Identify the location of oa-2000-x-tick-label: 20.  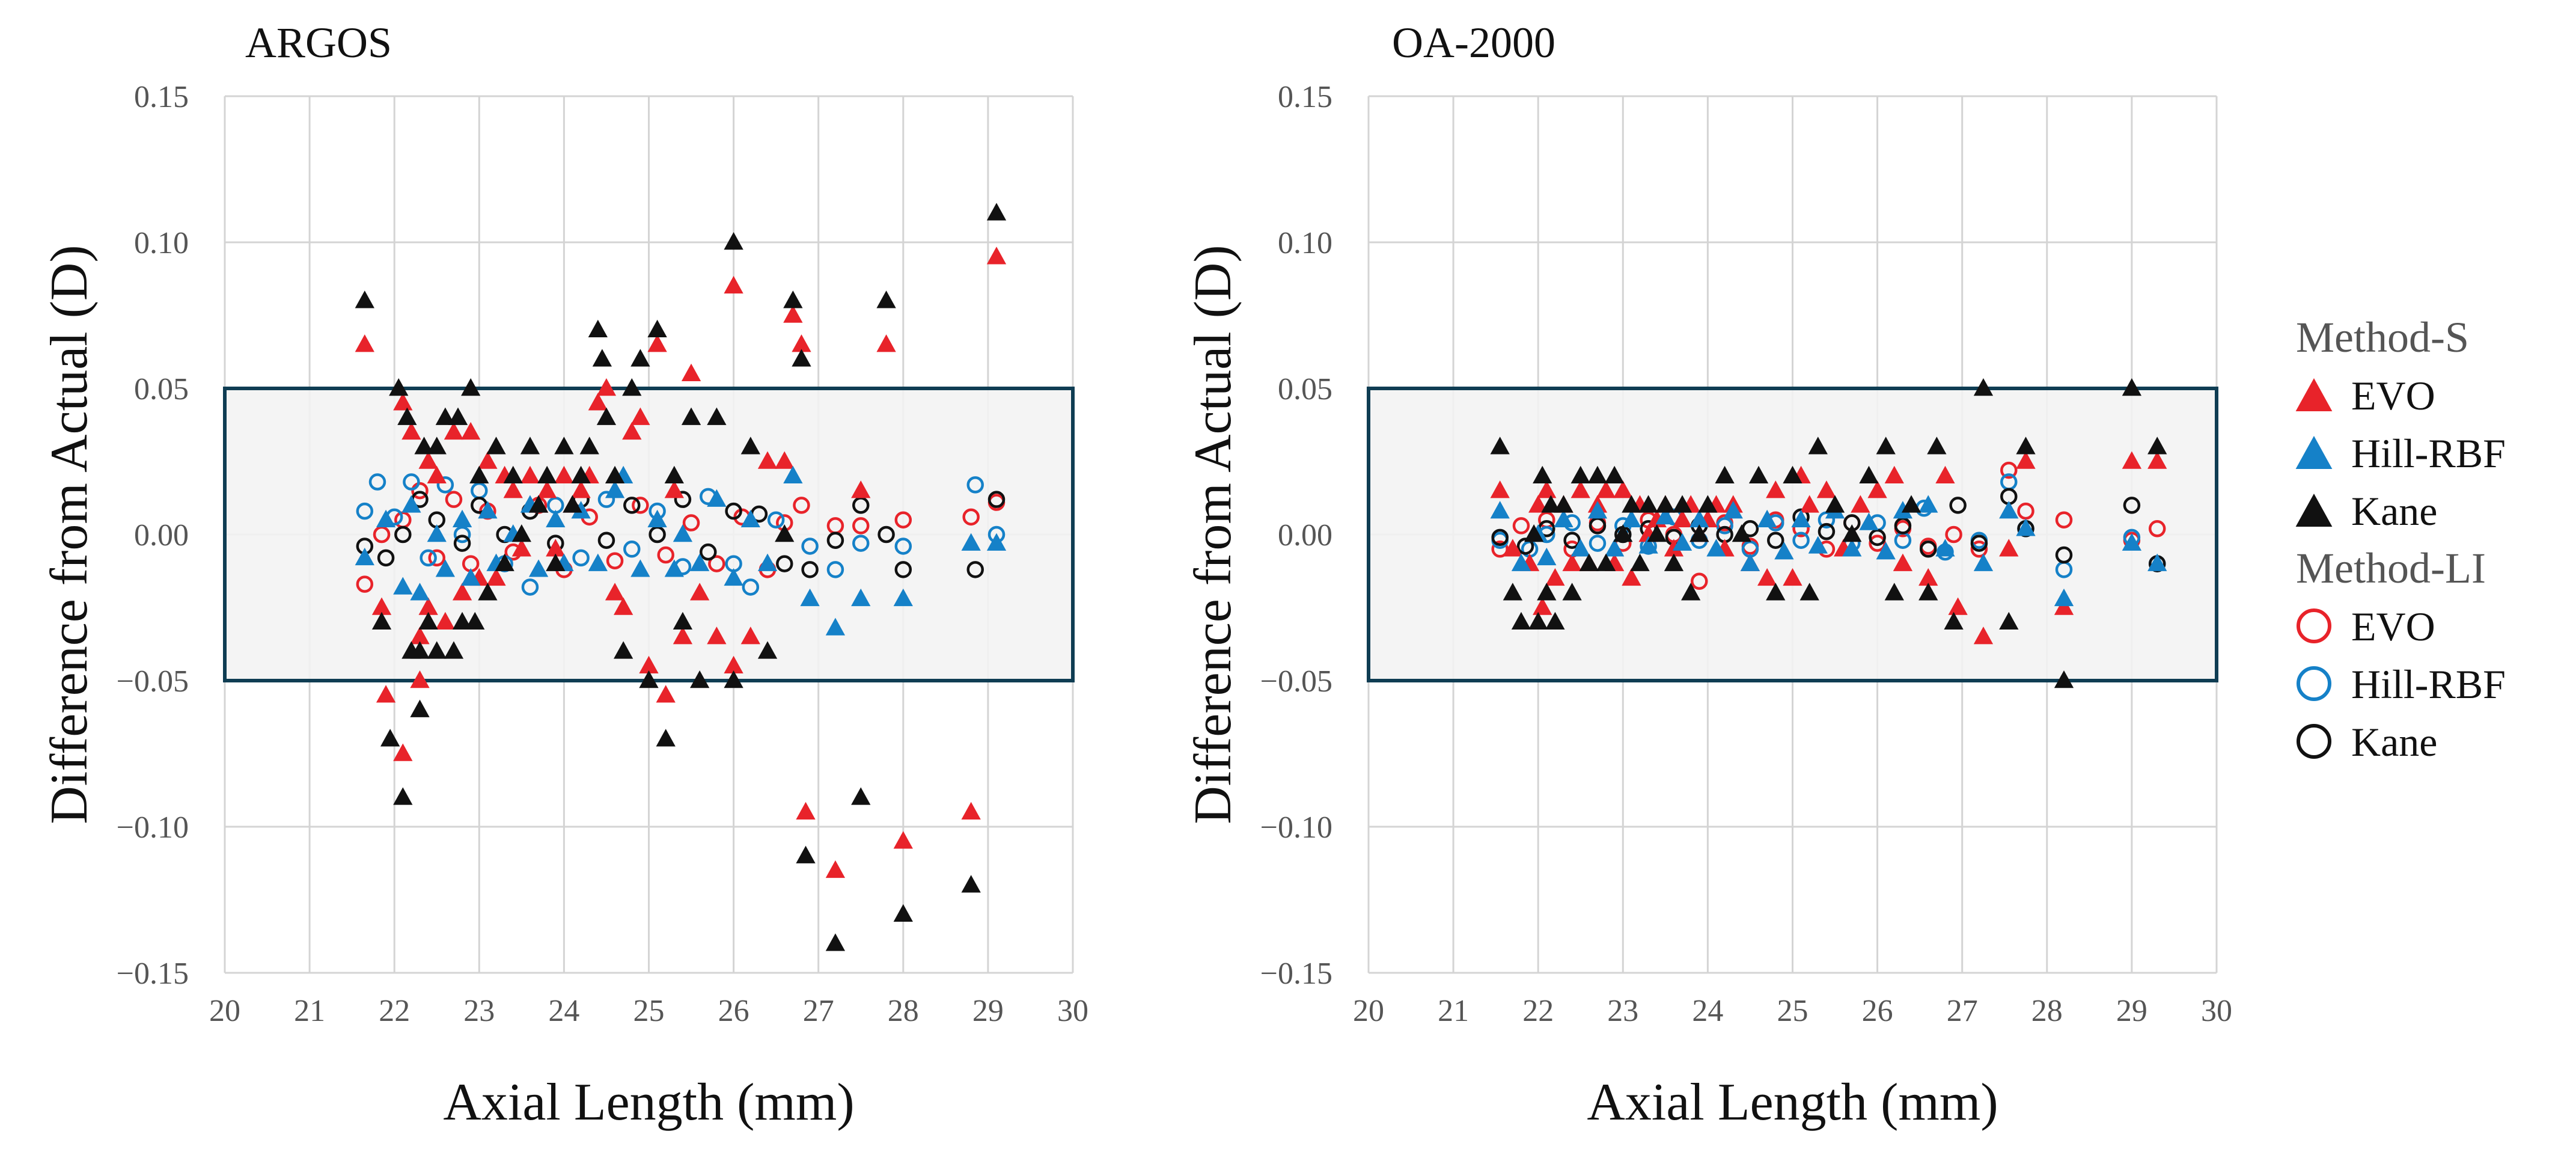
(1368, 1011).